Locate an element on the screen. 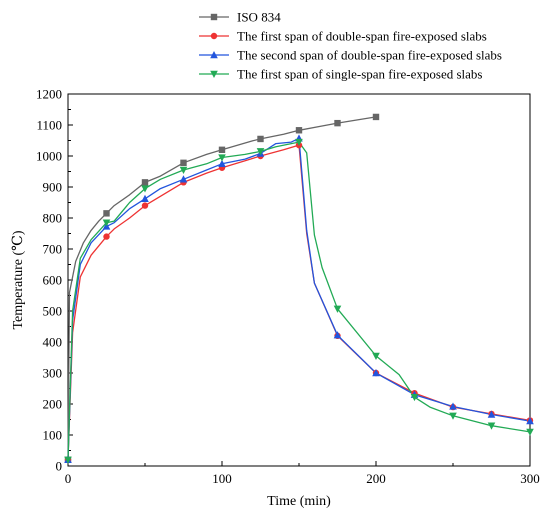  y-tick-label: 1200 is located at coordinates (49, 94).